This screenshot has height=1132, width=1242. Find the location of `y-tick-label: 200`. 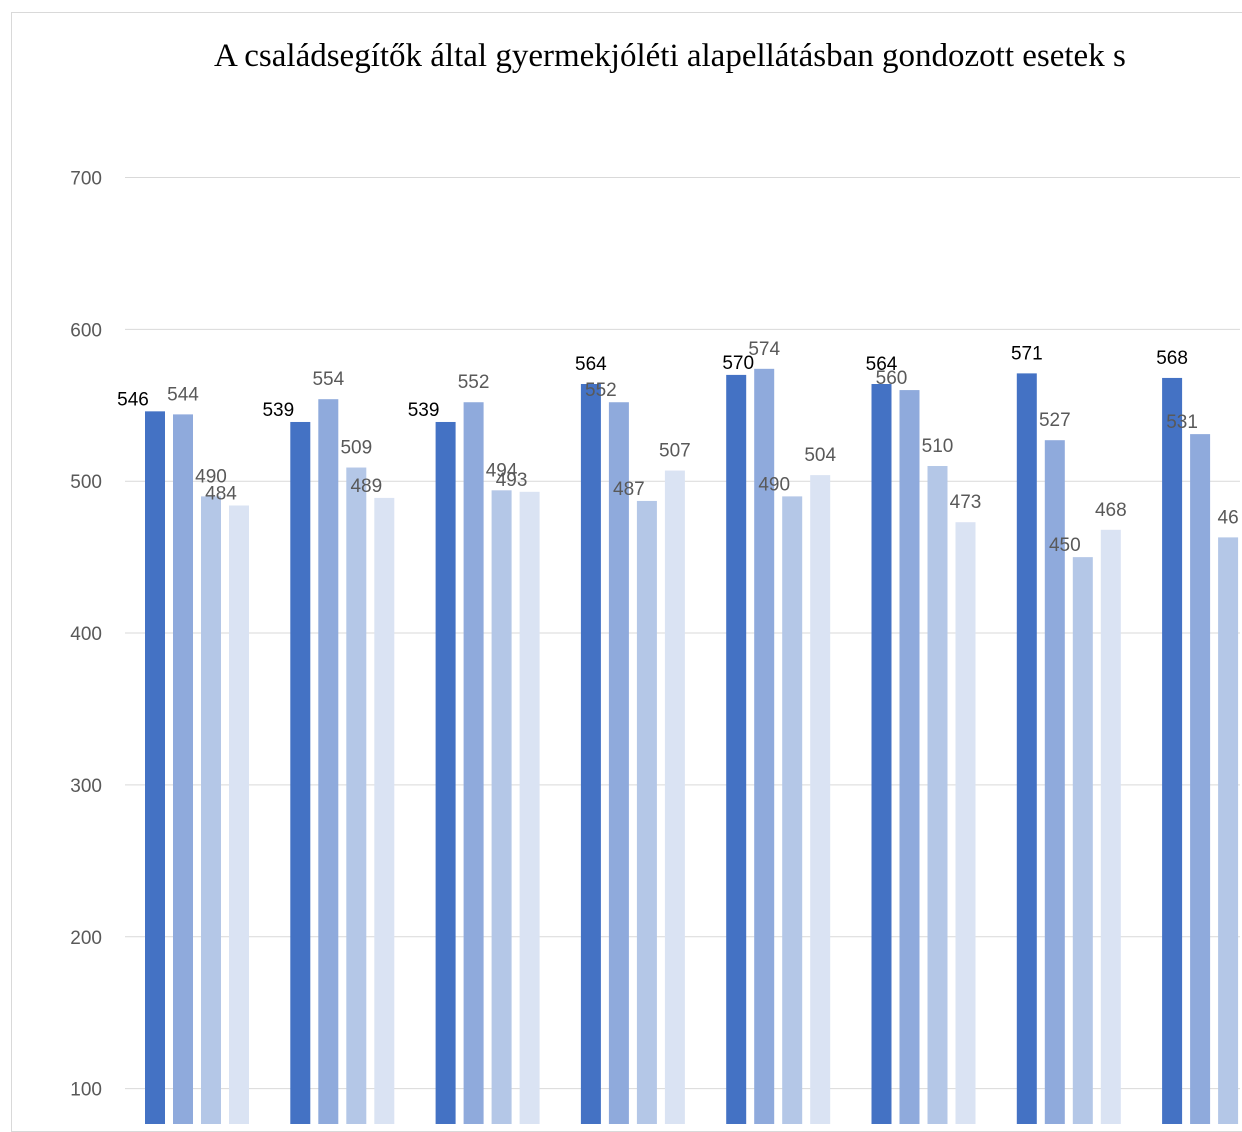

y-tick-label: 200 is located at coordinates (86, 938).